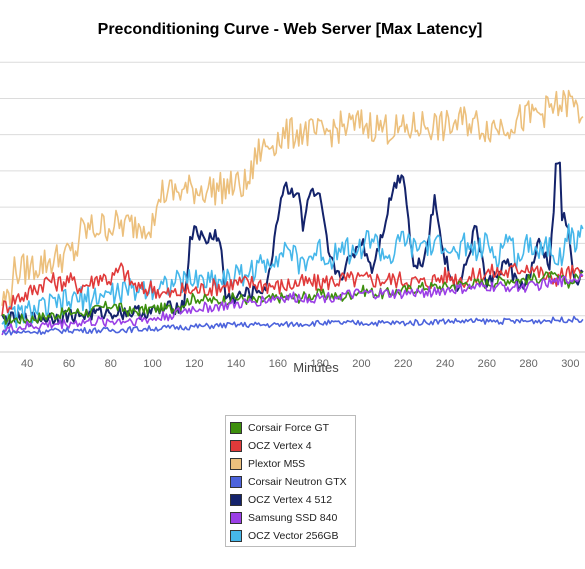 This screenshot has height=569, width=585. I want to click on x-tick-label: 260, so click(487, 364).